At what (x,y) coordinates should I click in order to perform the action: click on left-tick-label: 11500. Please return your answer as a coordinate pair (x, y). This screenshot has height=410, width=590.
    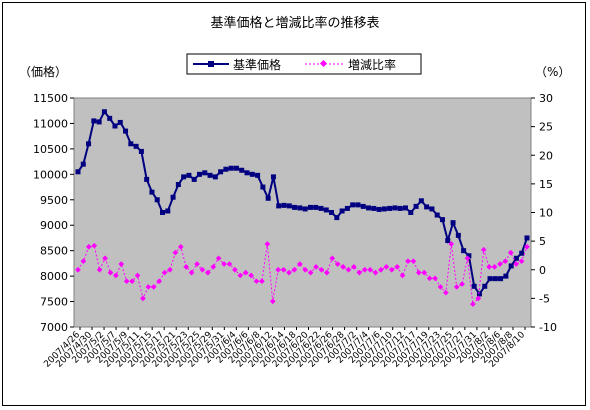
    Looking at the image, I should click on (50, 98).